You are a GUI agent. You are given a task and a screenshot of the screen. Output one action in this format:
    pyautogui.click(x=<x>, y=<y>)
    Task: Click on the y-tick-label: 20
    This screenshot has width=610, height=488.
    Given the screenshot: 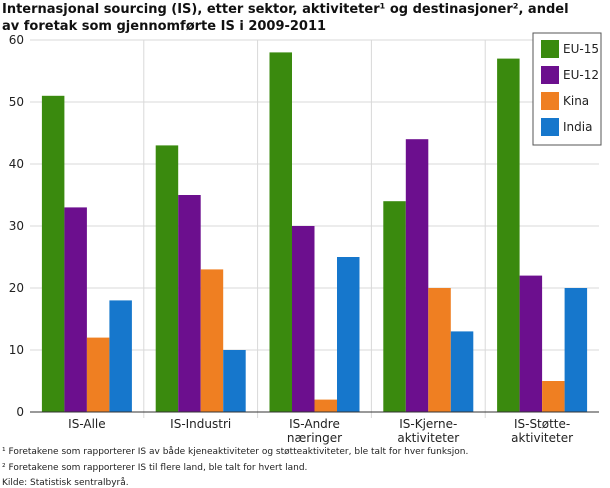 What is the action you would take?
    pyautogui.click(x=16, y=288)
    